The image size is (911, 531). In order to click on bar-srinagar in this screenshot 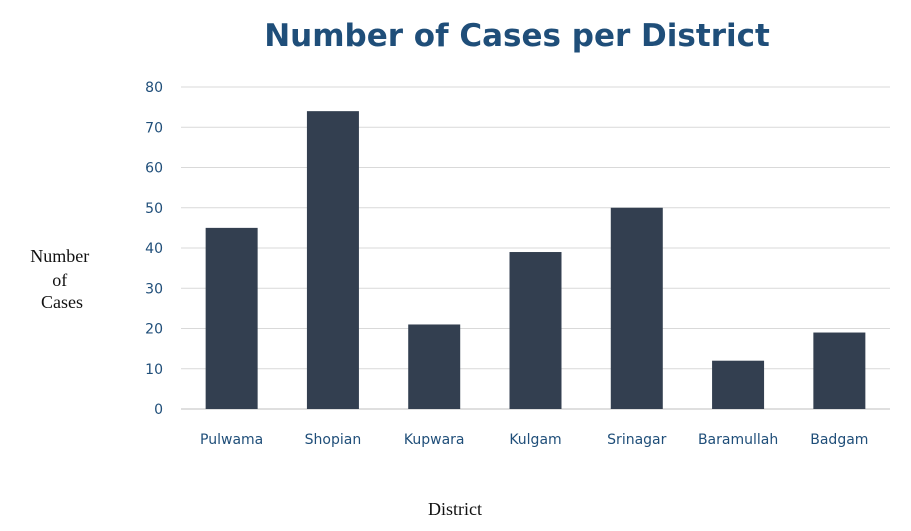, I will do `click(636, 308)`.